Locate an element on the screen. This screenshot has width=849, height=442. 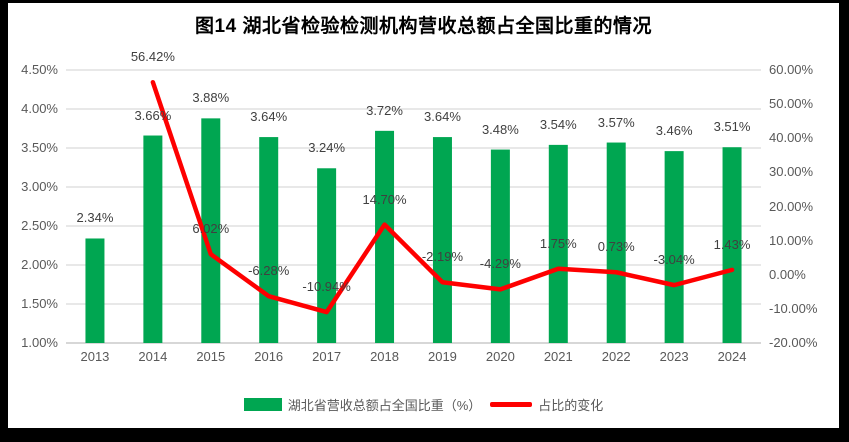
line-data-label: -10.94% is located at coordinates (326, 287).